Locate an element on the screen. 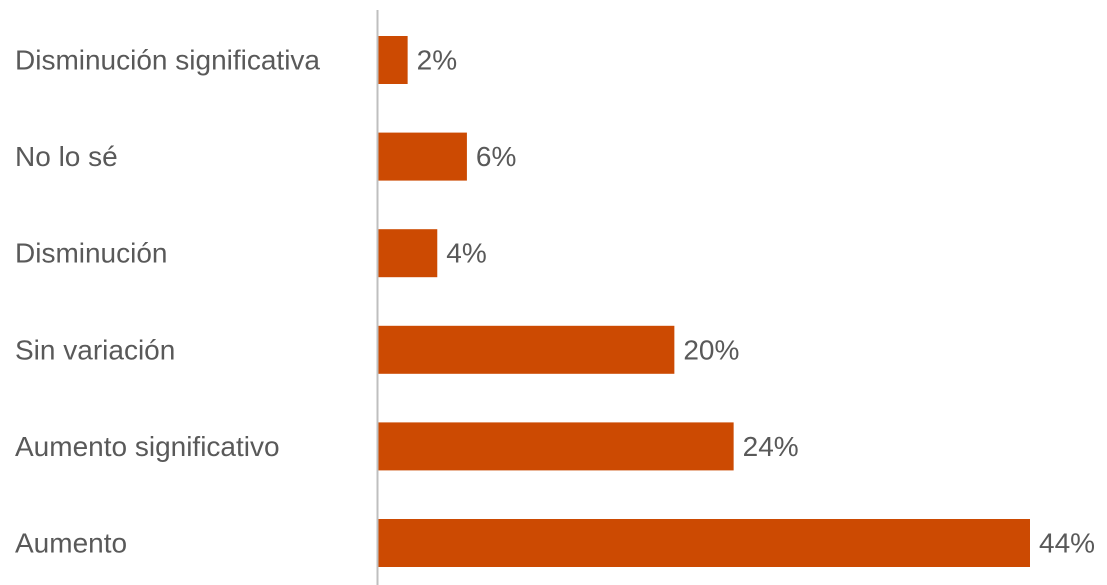  value-label: 6% is located at coordinates (496, 156).